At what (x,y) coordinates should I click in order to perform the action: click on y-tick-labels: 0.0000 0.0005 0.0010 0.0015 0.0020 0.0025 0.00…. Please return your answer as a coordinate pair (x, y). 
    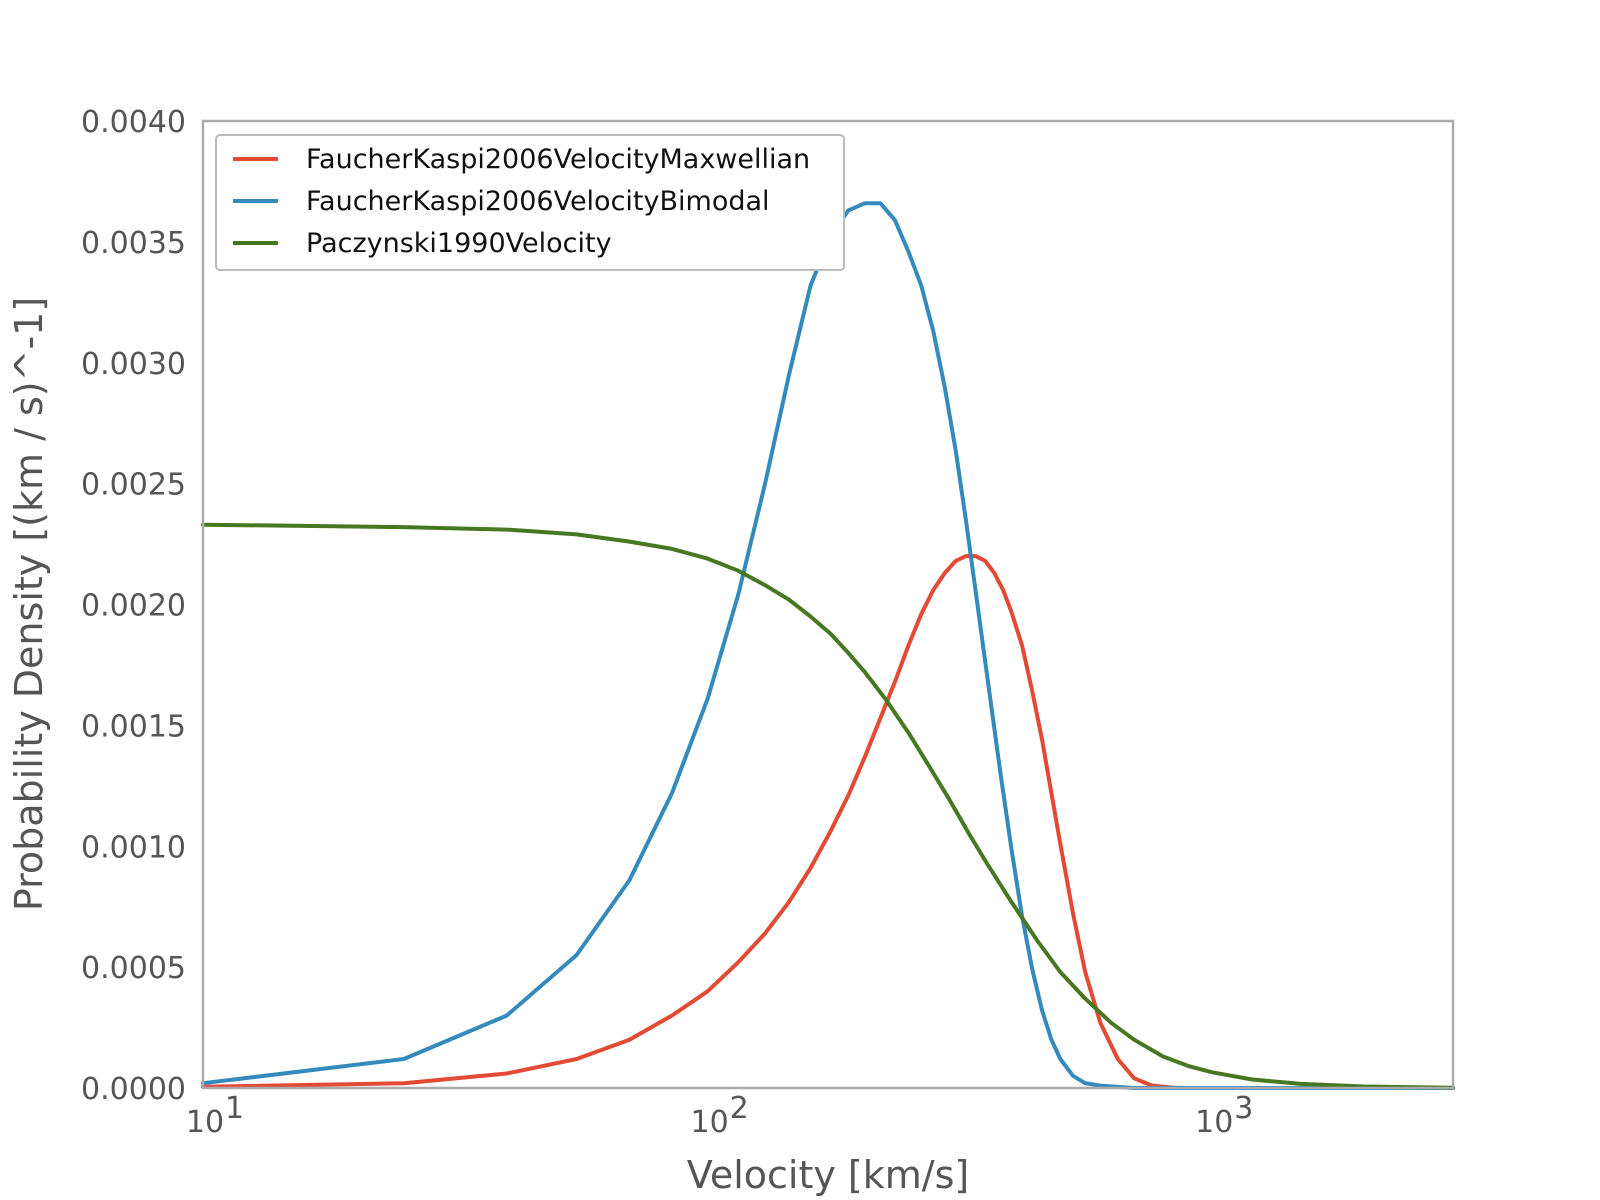
    Looking at the image, I should click on (133, 606).